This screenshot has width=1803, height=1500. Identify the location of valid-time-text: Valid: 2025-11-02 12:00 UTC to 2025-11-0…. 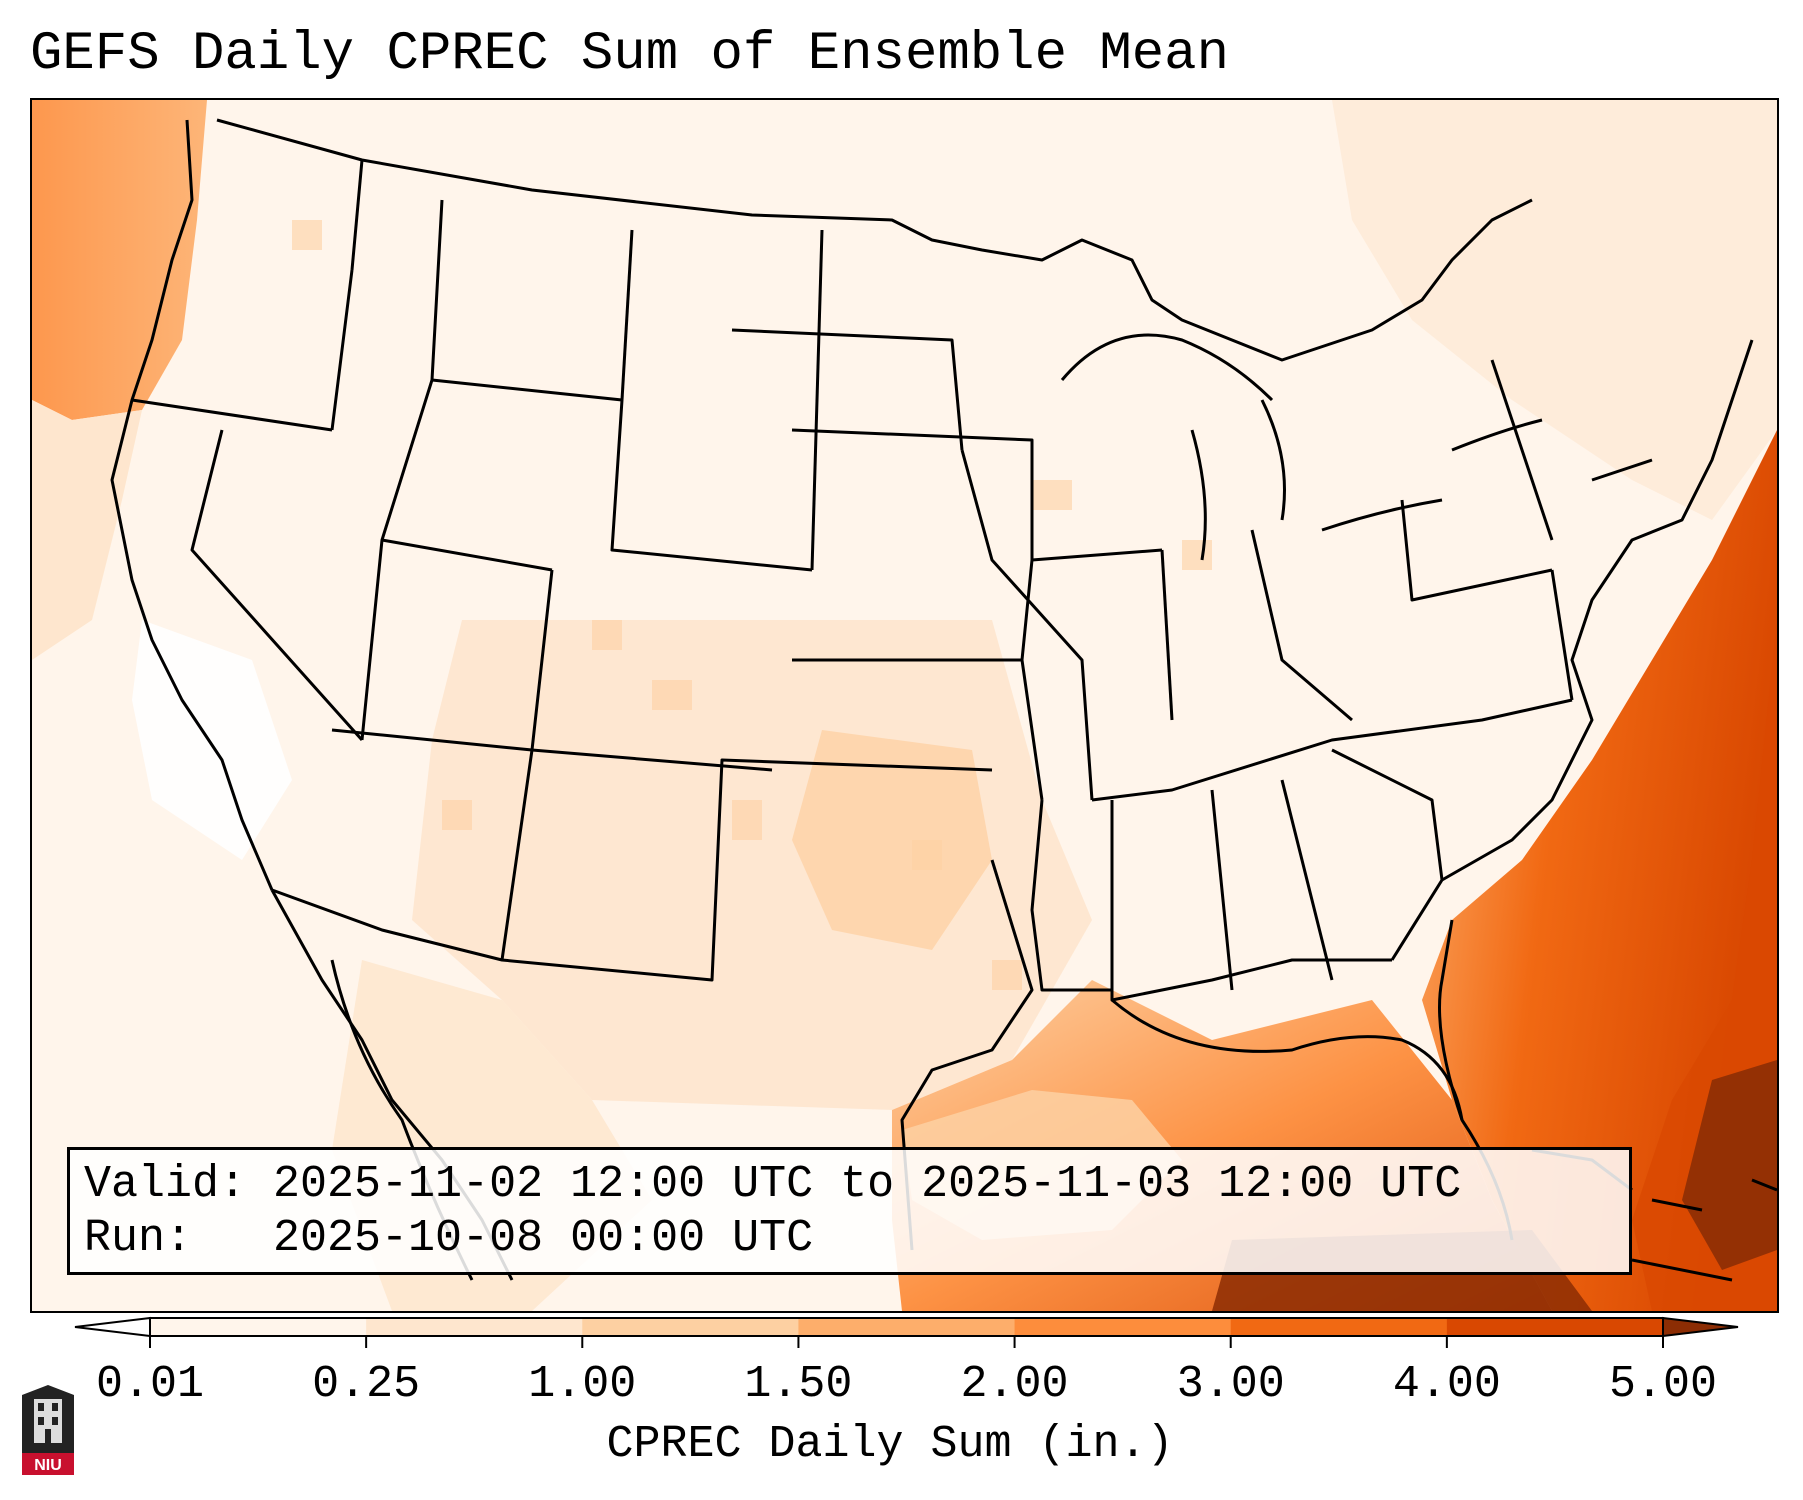
(773, 1184).